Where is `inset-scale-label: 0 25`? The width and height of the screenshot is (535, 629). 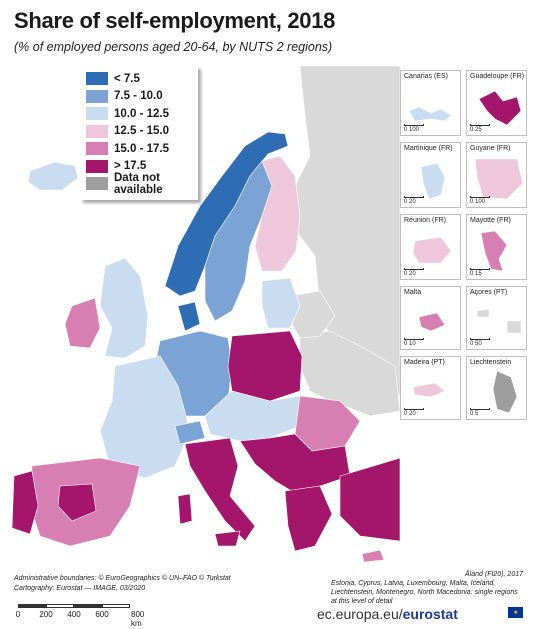
inset-scale-label: 0 25 is located at coordinates (476, 130).